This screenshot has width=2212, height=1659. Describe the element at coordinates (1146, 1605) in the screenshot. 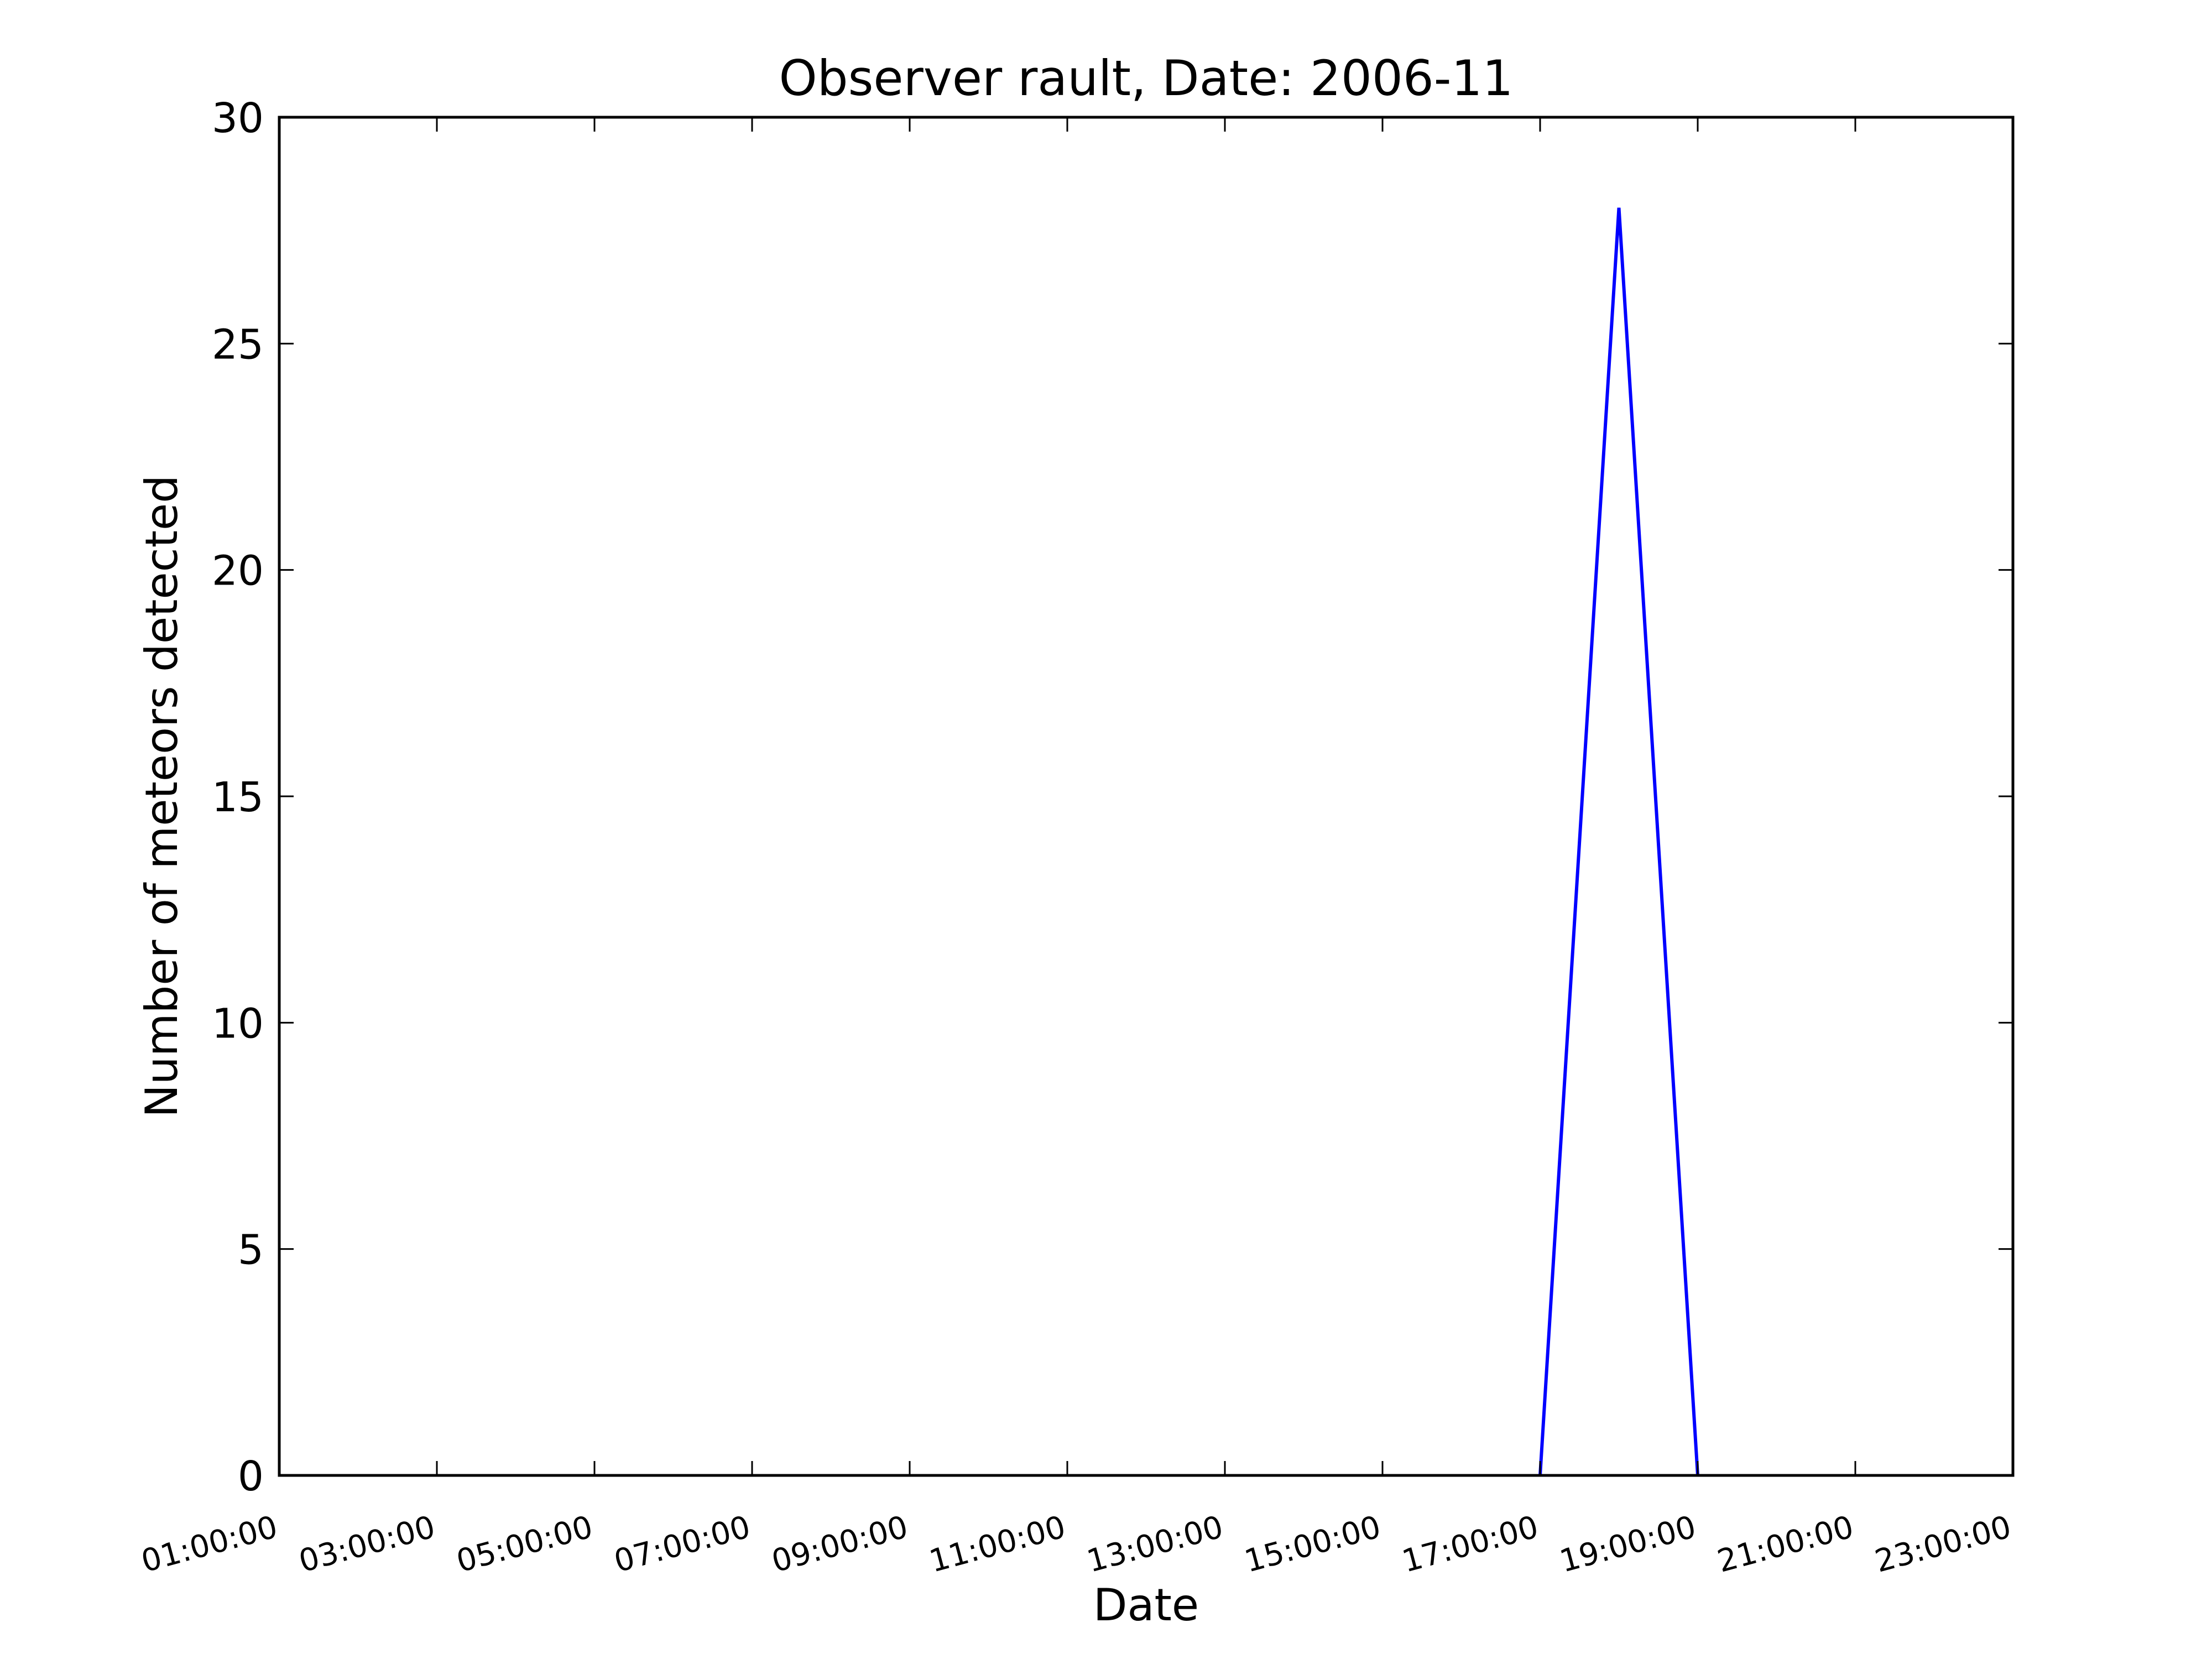

I see `x-axis-label: Date` at that location.